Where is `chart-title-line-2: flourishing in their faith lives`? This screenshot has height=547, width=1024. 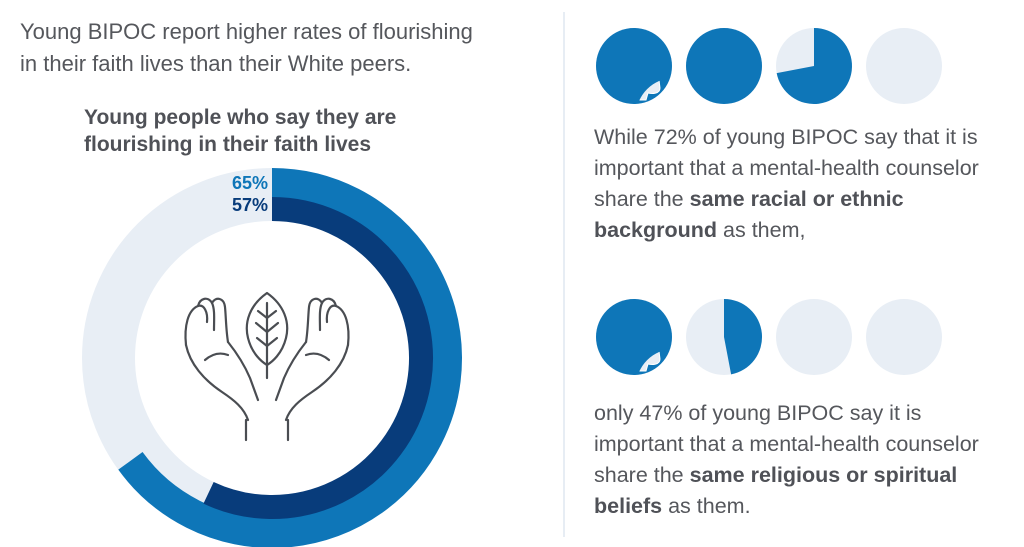
chart-title-line-2: flourishing in their faith lives is located at coordinates (228, 144).